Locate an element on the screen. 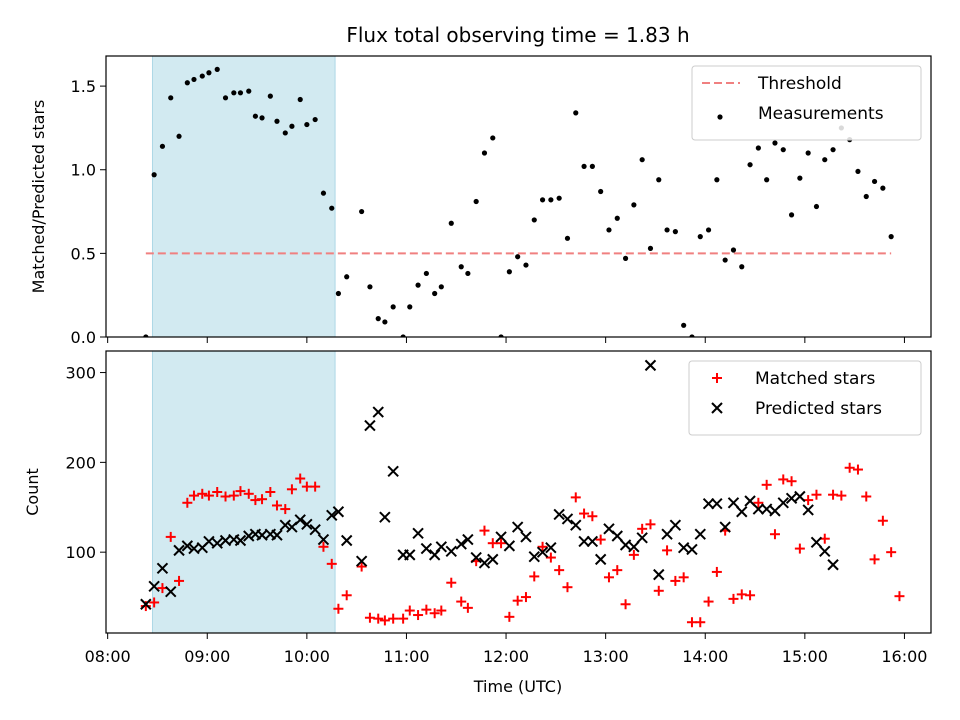 The width and height of the screenshot is (960, 720). y-tick-label: 100 is located at coordinates (80, 552).